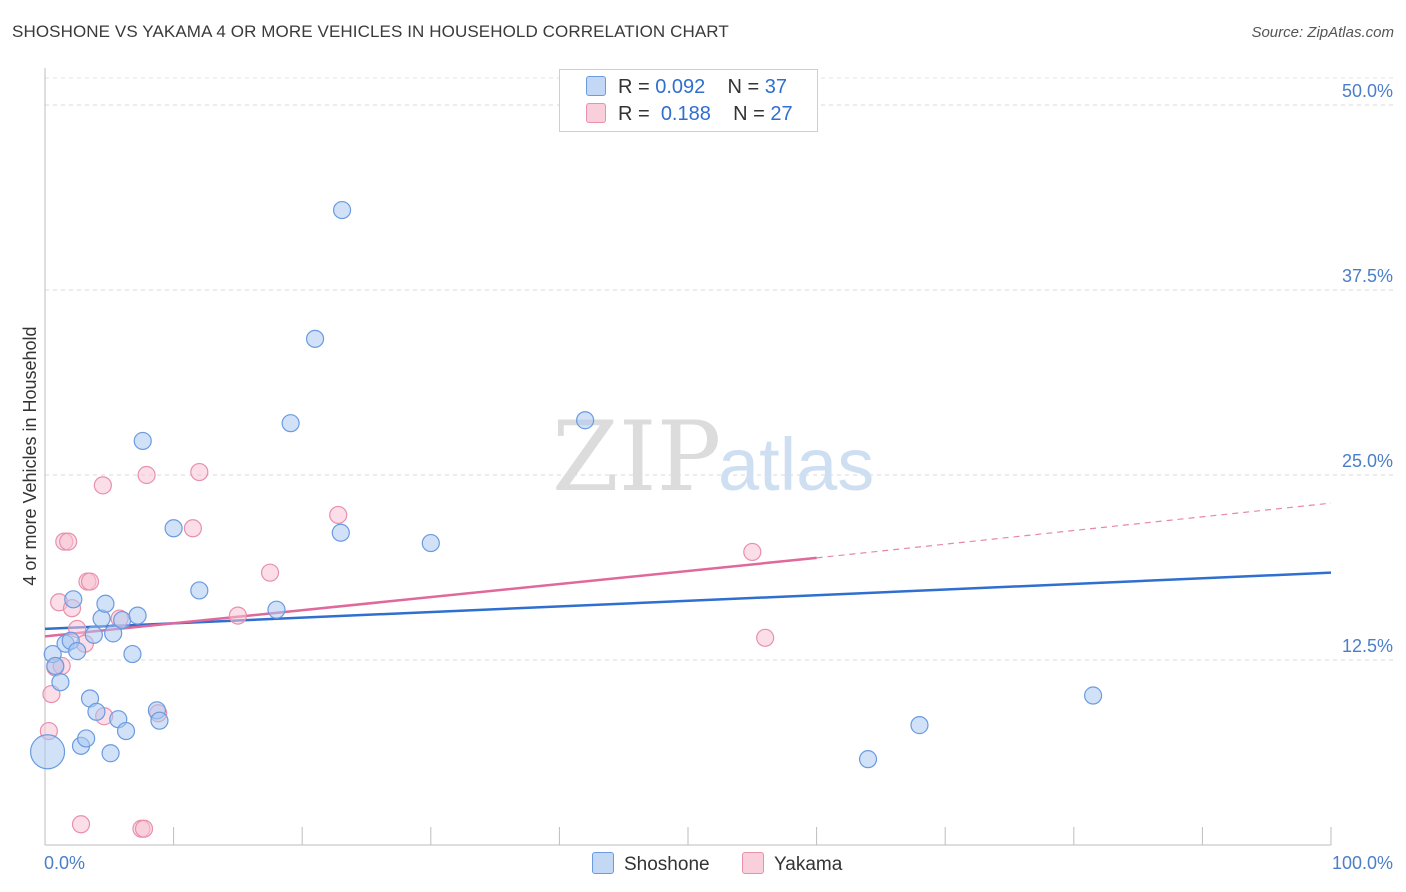 This screenshot has height=892, width=1406. I want to click on correlation-legend: R = 0.092 N = 37 R = 0.188 N = 27, so click(688, 100).